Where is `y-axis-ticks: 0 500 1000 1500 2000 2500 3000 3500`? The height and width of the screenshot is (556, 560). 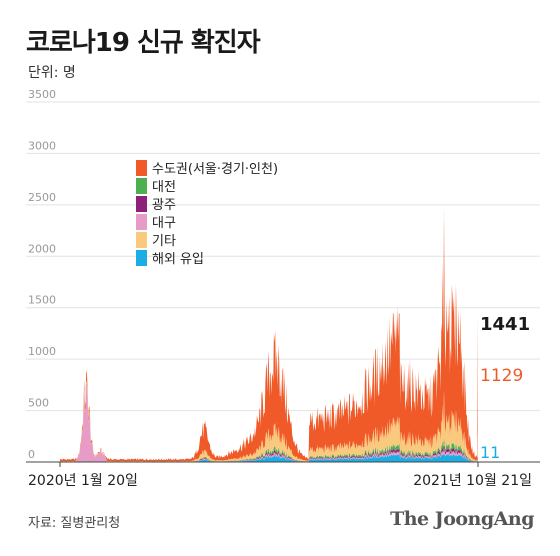
y-axis-ticks: 0 500 1000 1500 2000 2500 3000 3500 is located at coordinates (42, 274).